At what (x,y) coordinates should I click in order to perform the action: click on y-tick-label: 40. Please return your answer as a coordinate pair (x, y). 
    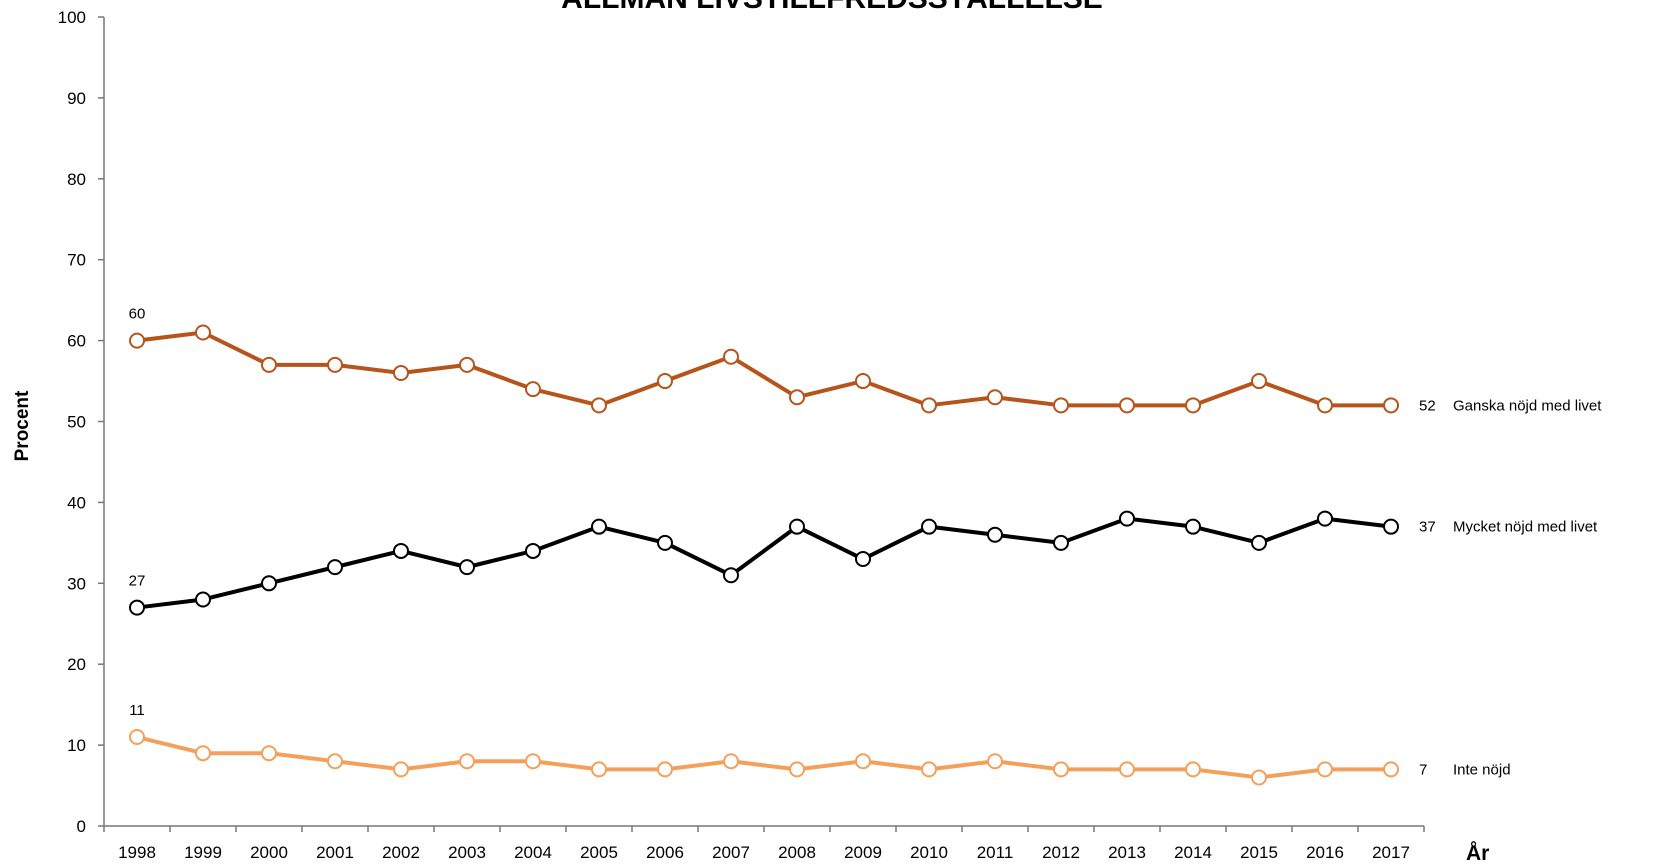
    Looking at the image, I should click on (76, 502).